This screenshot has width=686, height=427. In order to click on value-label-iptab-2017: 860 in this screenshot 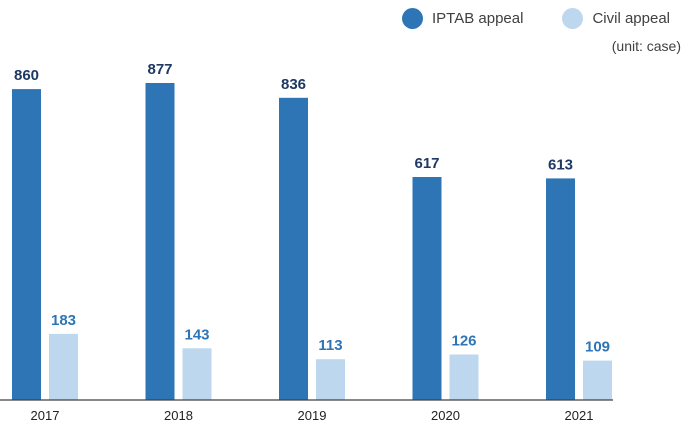, I will do `click(26, 75)`.